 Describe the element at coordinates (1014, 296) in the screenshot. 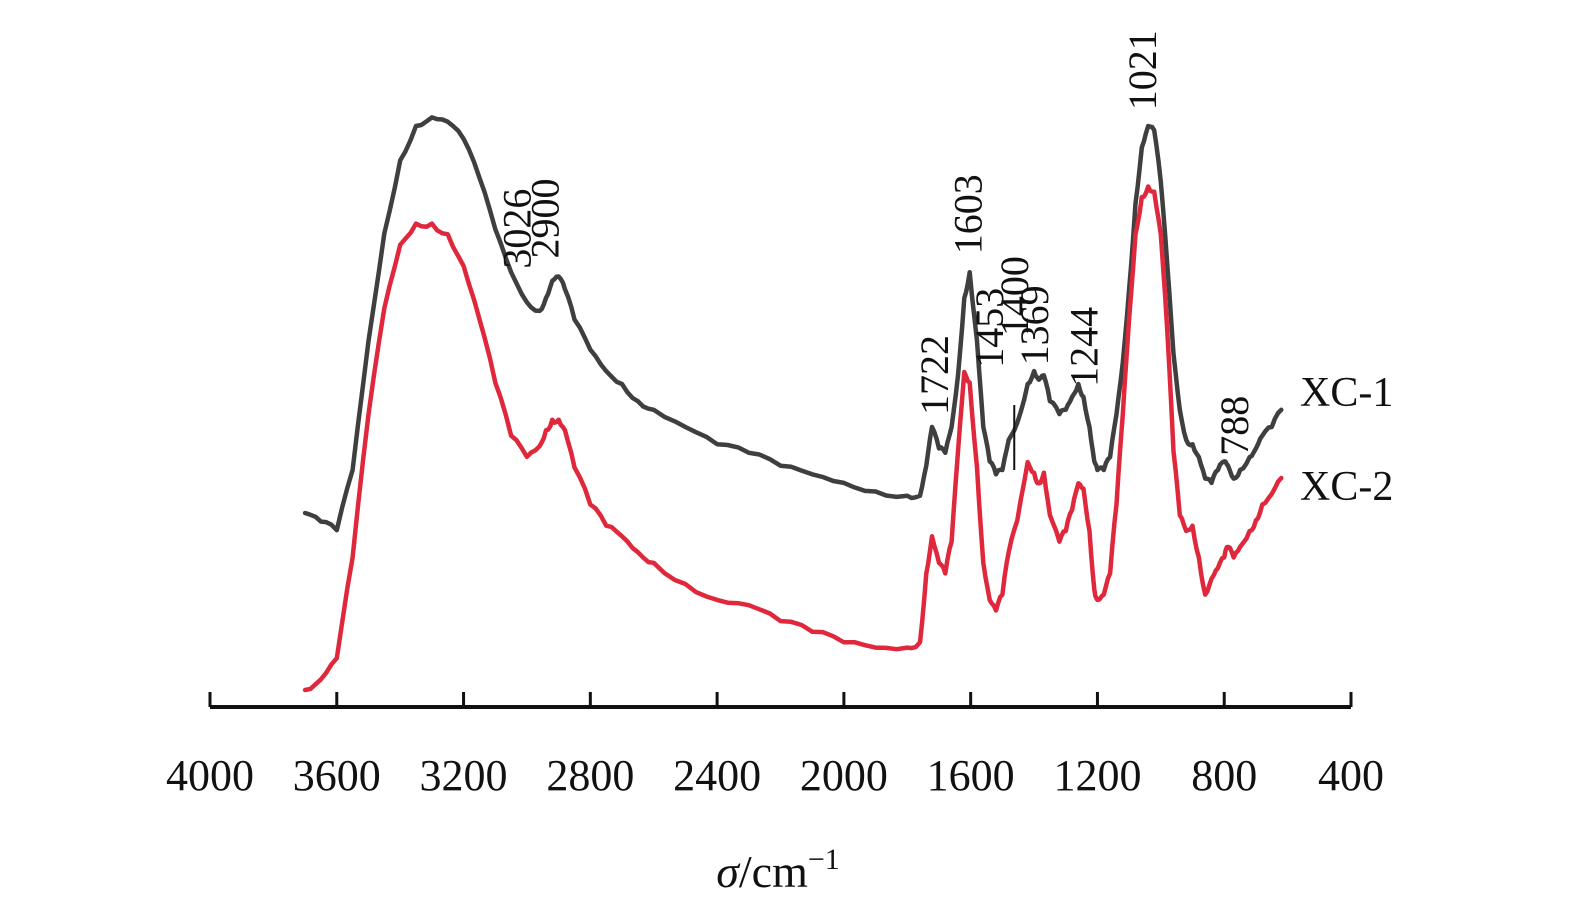

I see `peak-label-1400: 1400` at that location.